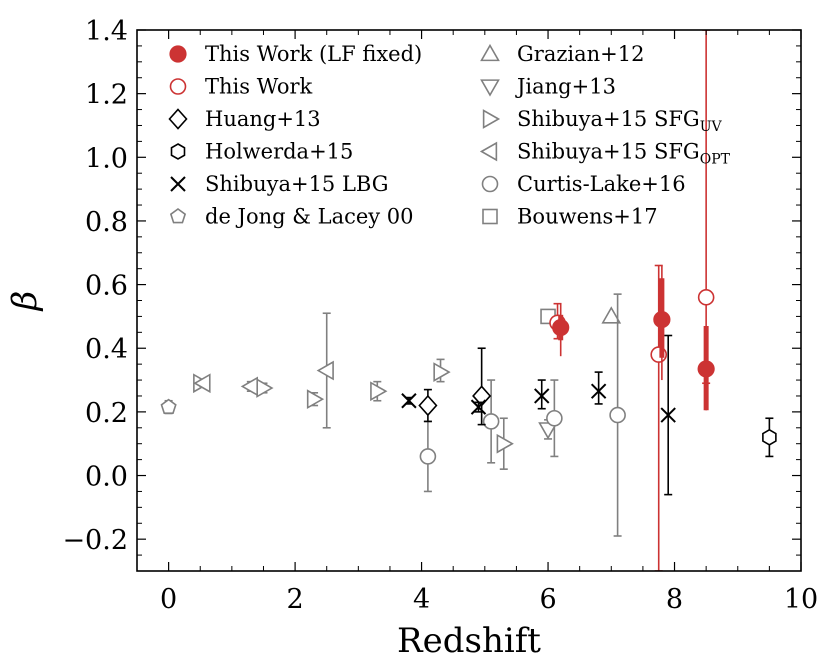 This screenshot has width=831, height=668. I want to click on legend-marker-shibuya-15-lbg, so click(178, 184).